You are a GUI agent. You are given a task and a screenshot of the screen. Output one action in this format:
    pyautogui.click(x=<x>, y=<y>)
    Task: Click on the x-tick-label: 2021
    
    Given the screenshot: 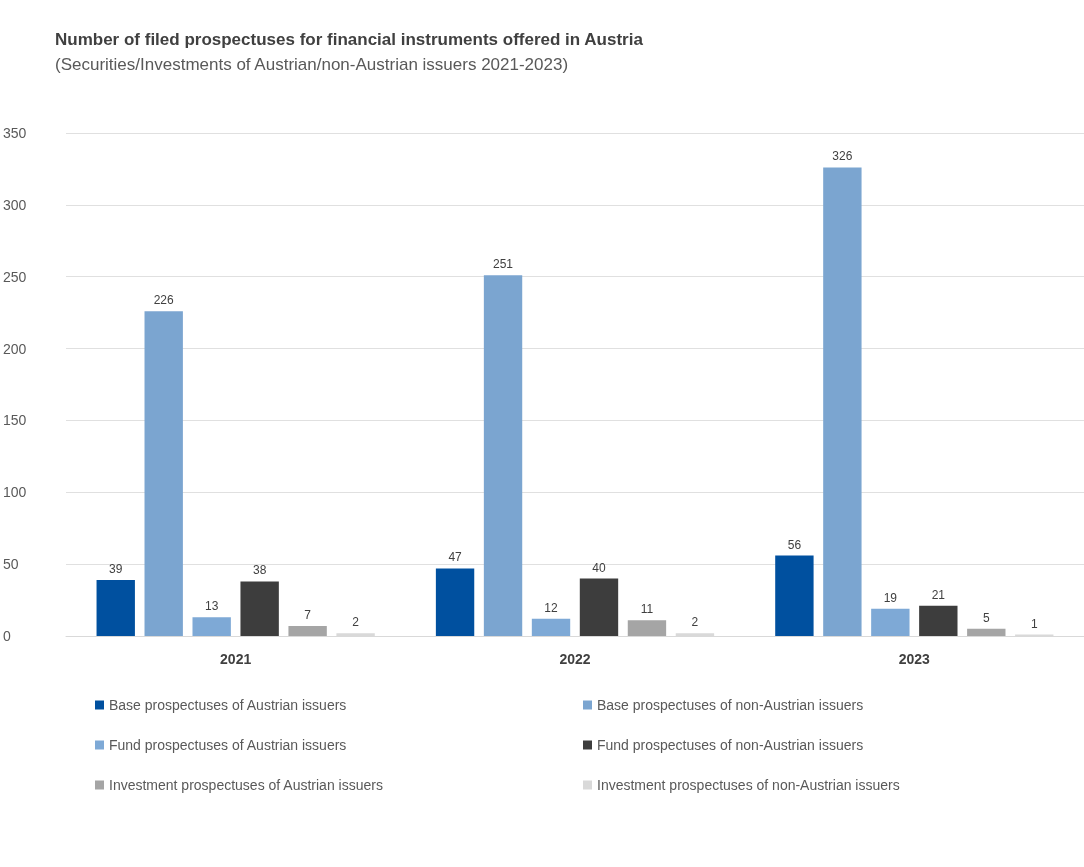 What is the action you would take?
    pyautogui.click(x=236, y=659)
    